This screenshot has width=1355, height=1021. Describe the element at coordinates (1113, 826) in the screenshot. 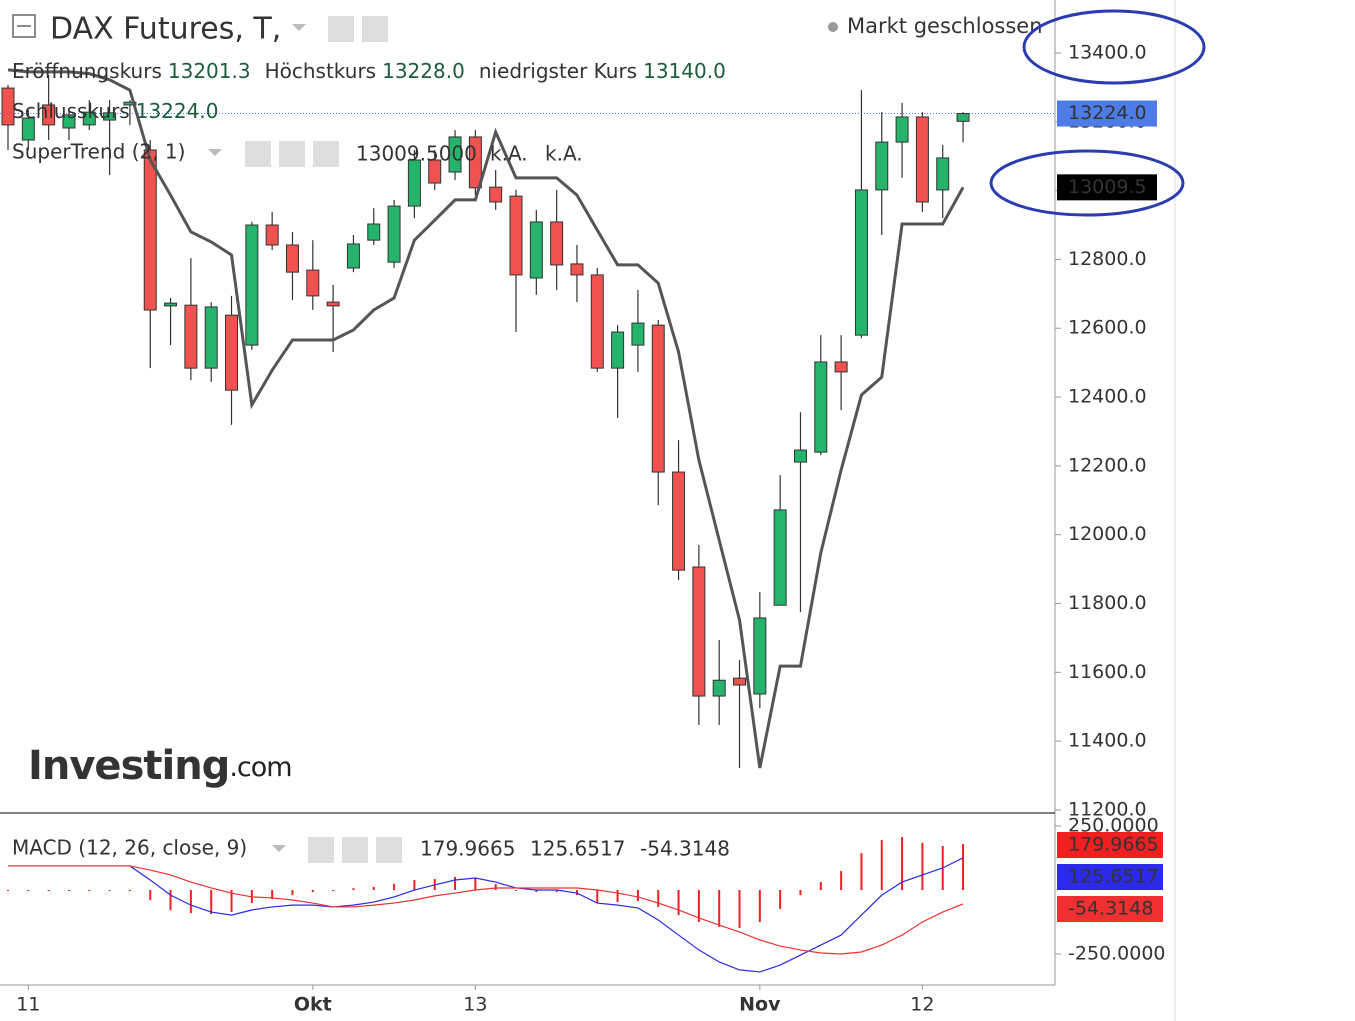

I see `y-tick-label: 250.0000` at that location.